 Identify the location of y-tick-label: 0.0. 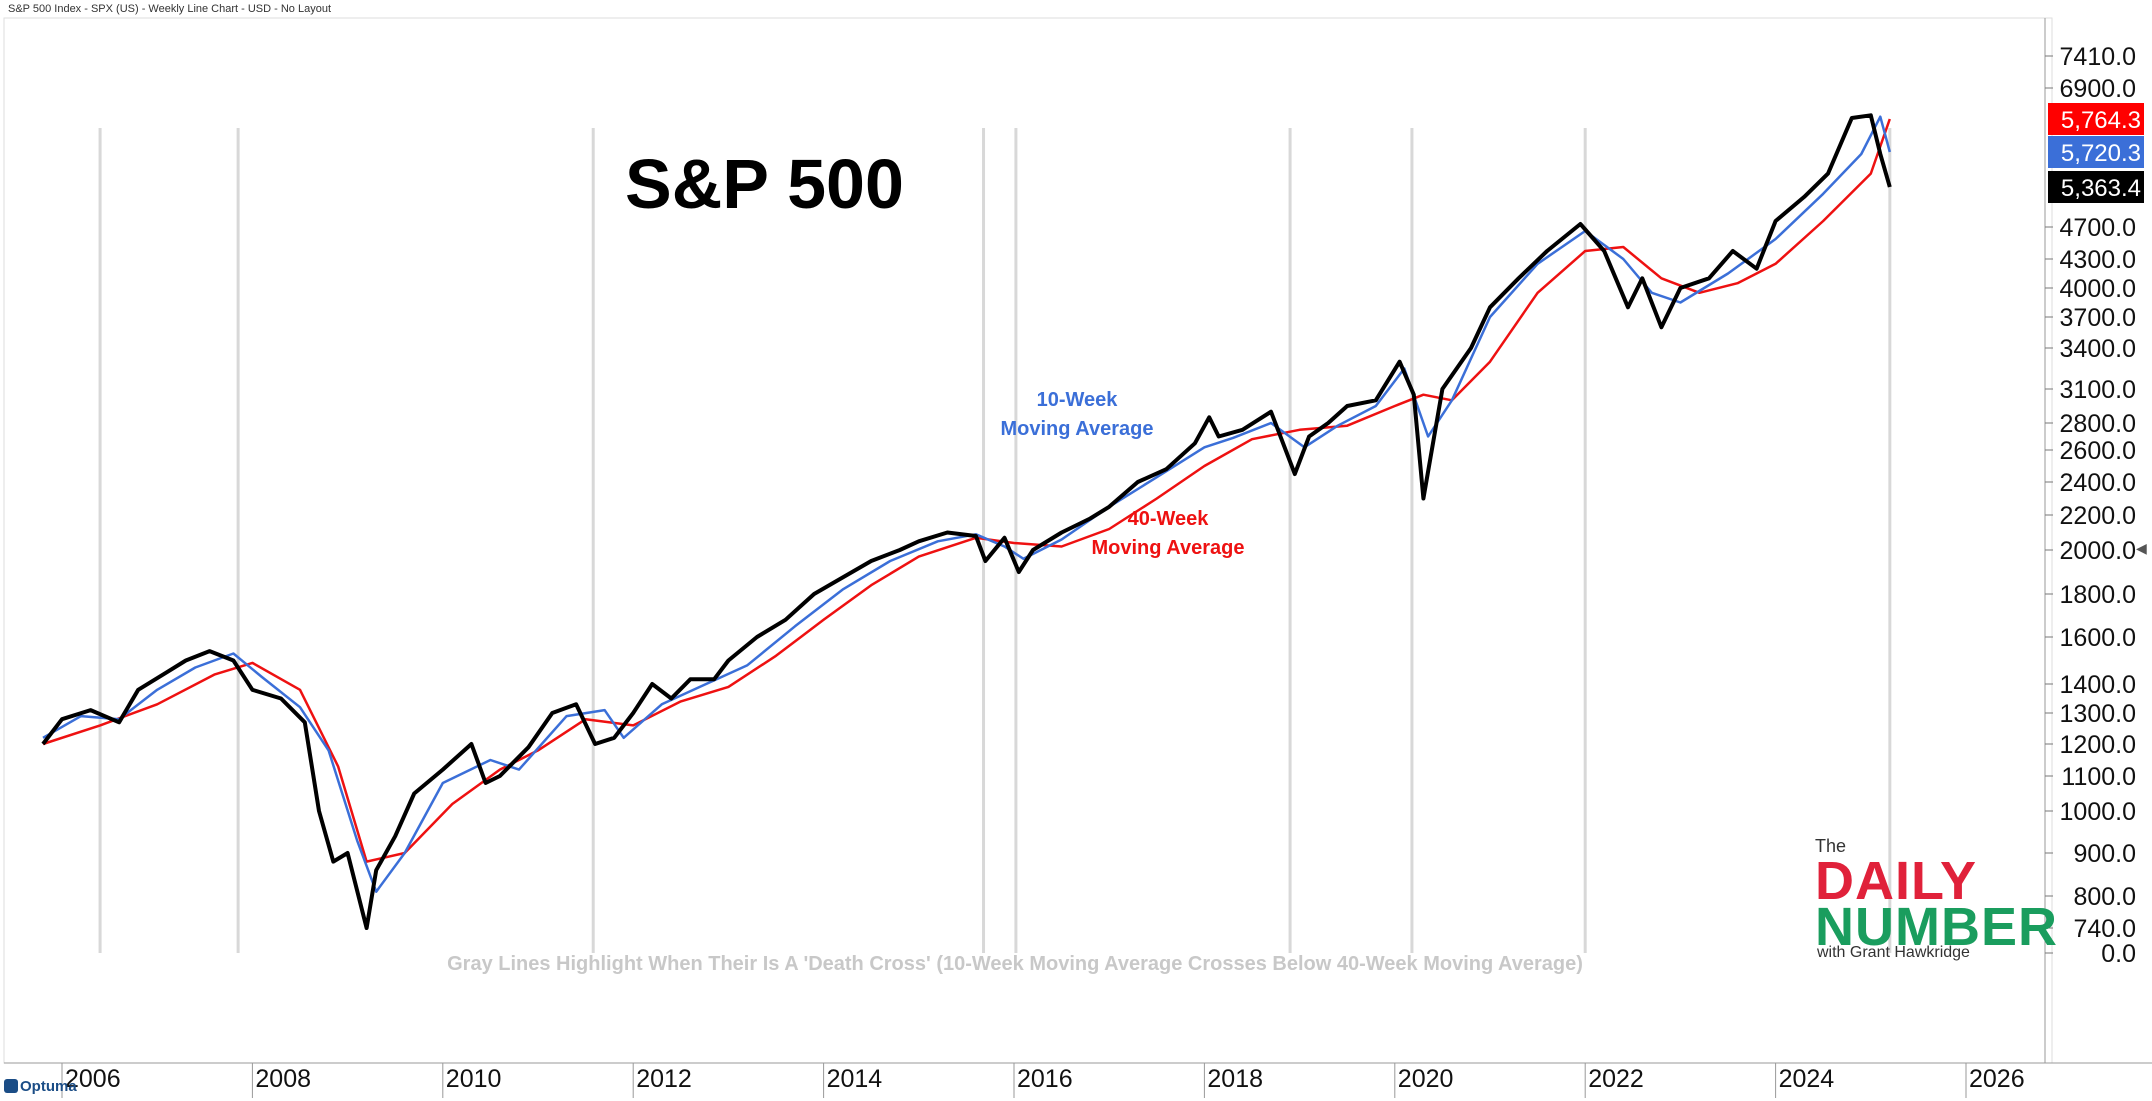
(2118, 954).